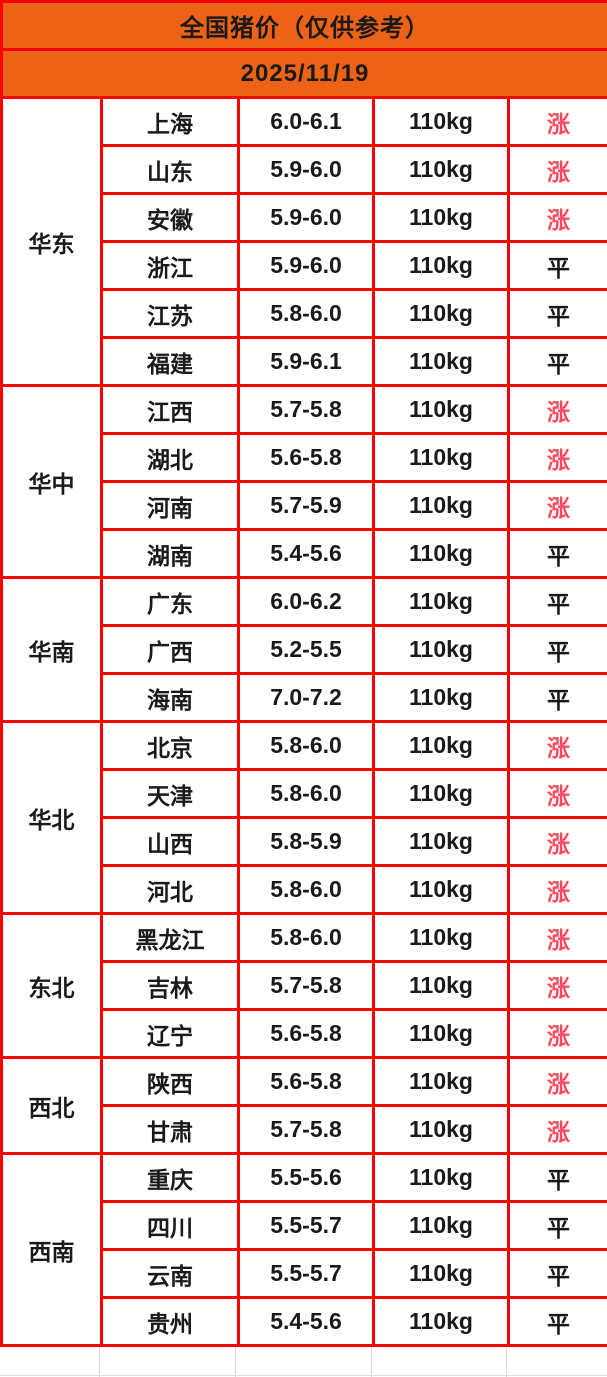 This screenshot has width=607, height=1377. I want to click on table-row: 河南 5.7-5.9 110kg 涨, so click(304, 505).